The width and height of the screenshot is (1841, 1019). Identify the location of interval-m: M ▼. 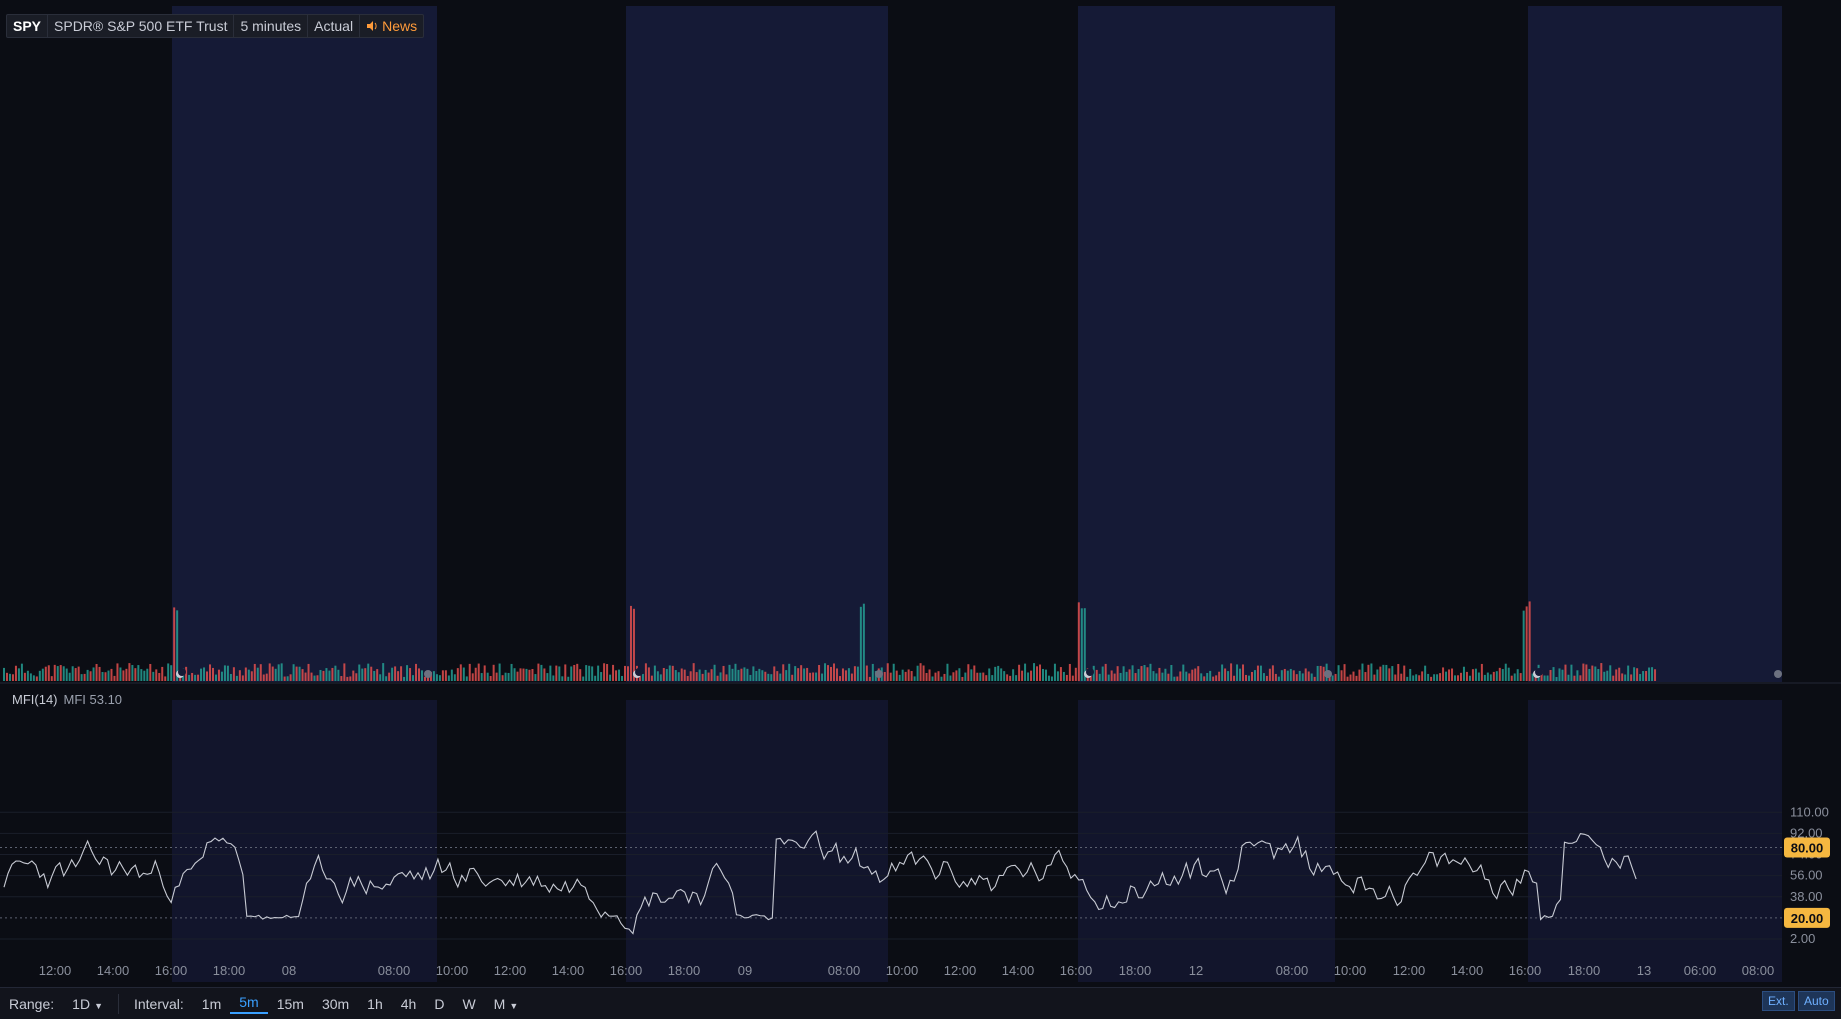
(506, 1004).